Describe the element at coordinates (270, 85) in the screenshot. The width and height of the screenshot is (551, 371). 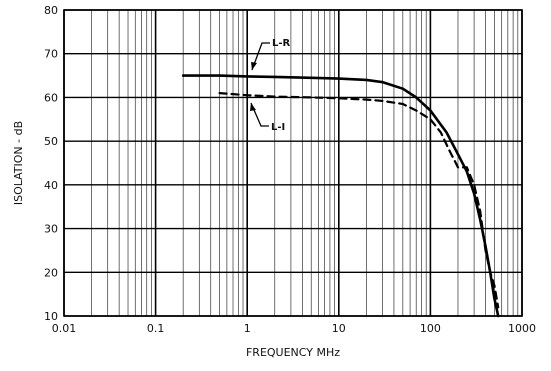
I see `annotation-layer: L-R L-I` at that location.